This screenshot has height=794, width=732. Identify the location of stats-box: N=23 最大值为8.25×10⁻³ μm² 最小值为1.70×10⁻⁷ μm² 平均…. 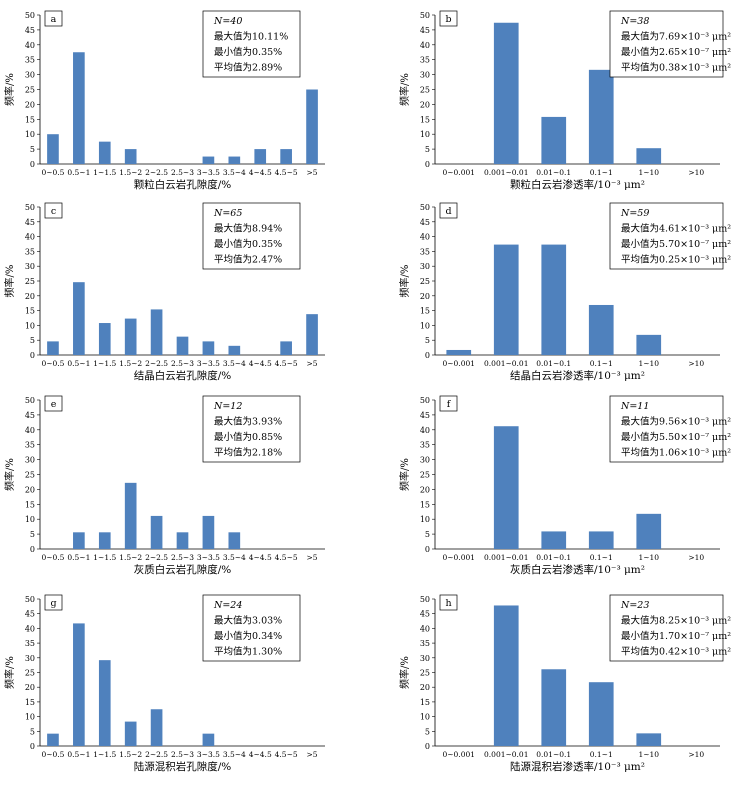
(670, 628).